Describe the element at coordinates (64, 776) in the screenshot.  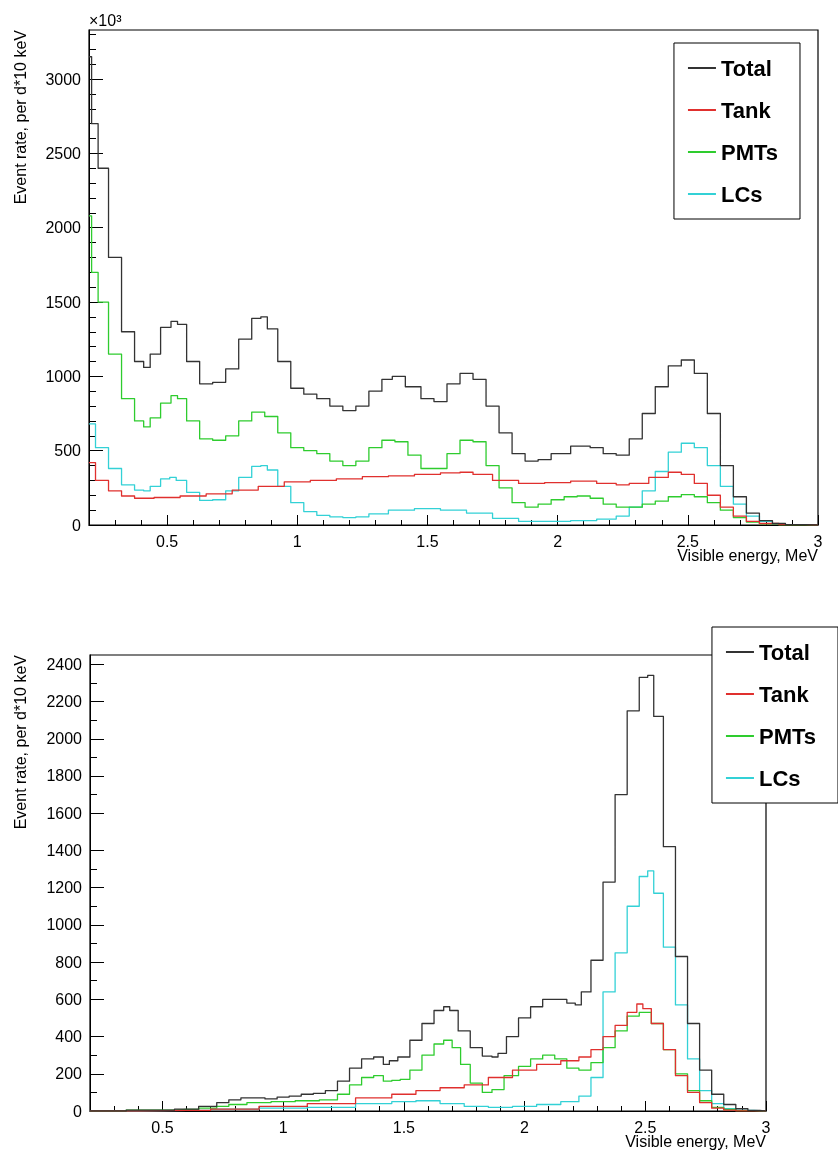
I see `y-tick-label: 1800` at that location.